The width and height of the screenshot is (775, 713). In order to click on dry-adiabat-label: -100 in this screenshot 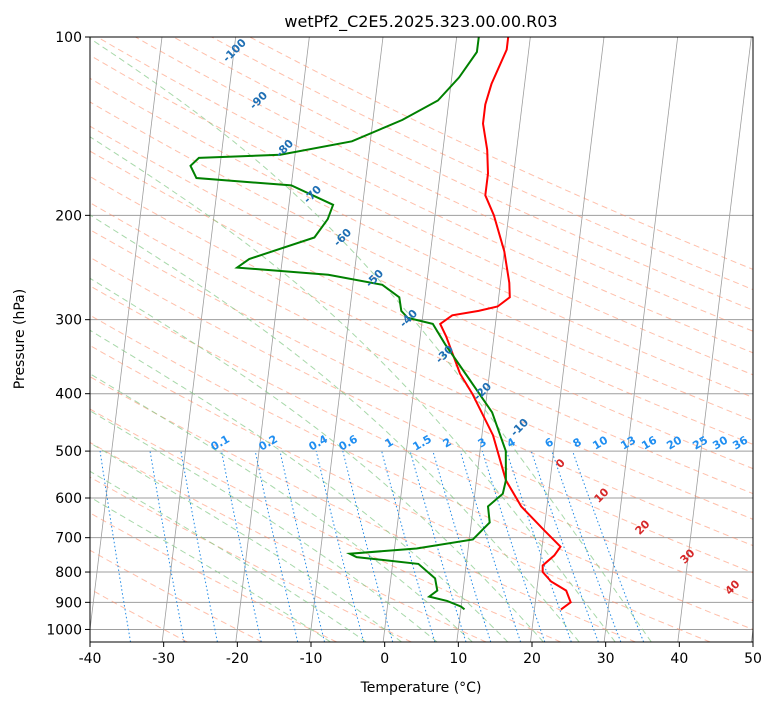, I will do `click(234, 50)`.